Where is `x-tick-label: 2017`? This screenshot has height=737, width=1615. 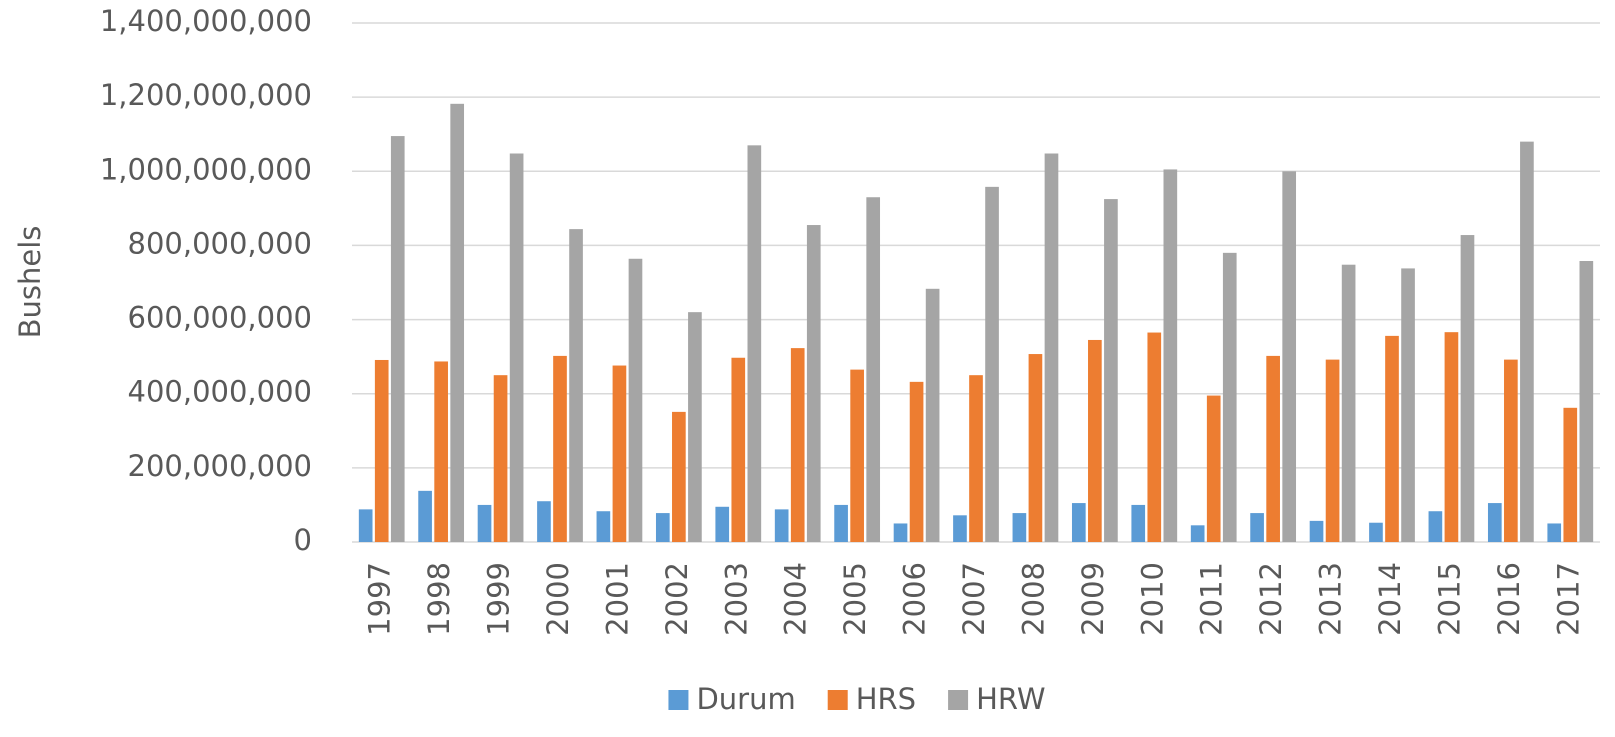 x-tick-label: 2017 is located at coordinates (1568, 599).